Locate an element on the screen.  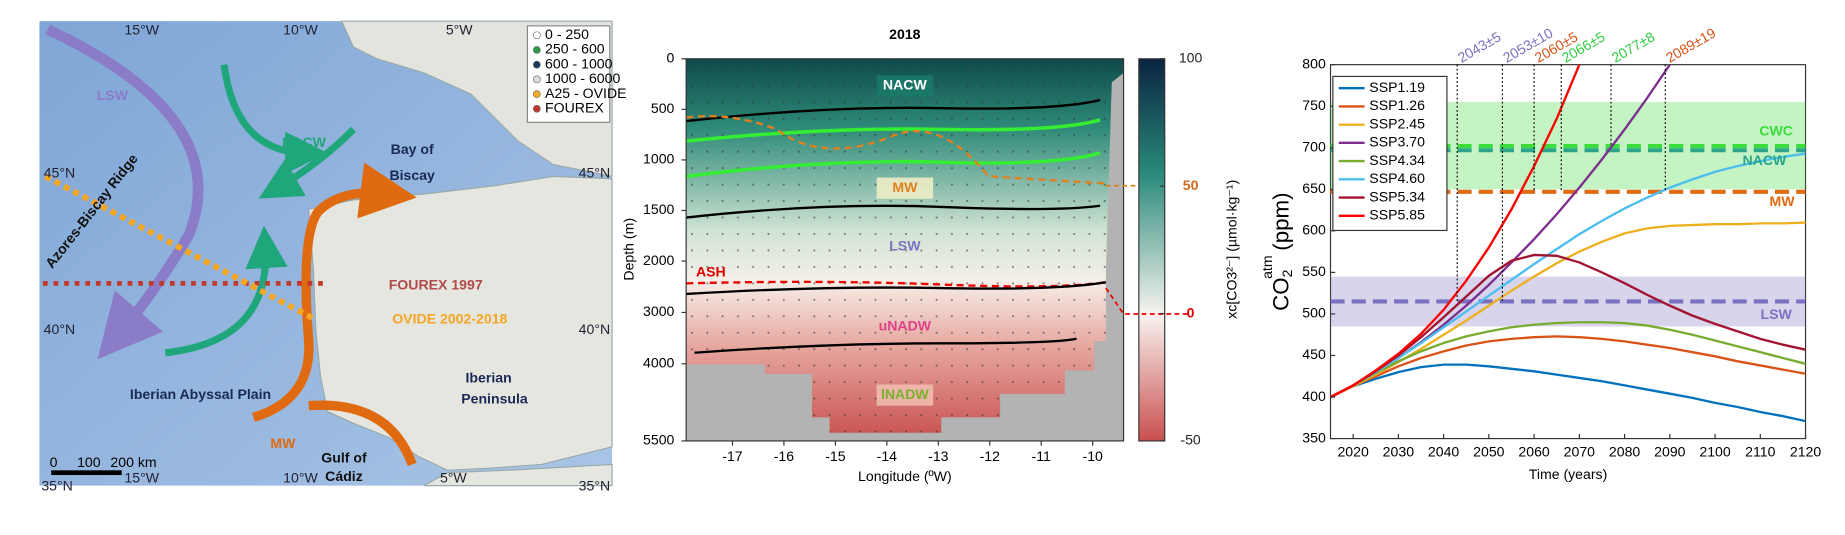
y-tick-label: 650 is located at coordinates (1314, 188).